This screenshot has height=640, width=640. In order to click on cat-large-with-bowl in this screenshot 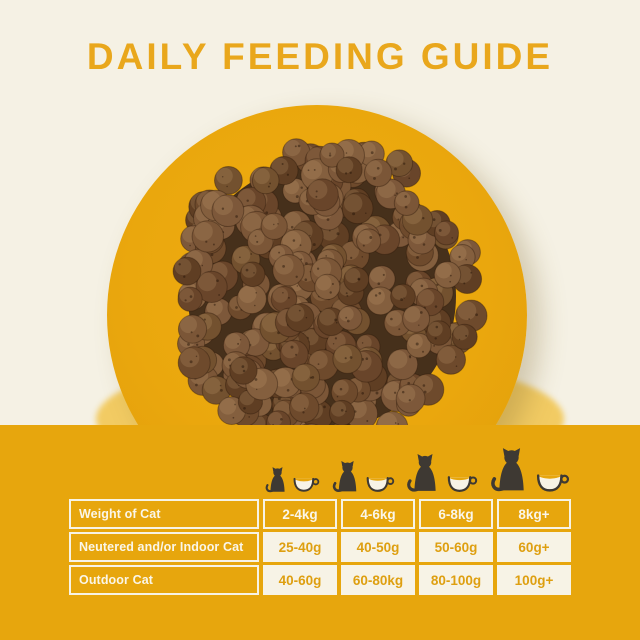, I will do `click(443, 473)`.